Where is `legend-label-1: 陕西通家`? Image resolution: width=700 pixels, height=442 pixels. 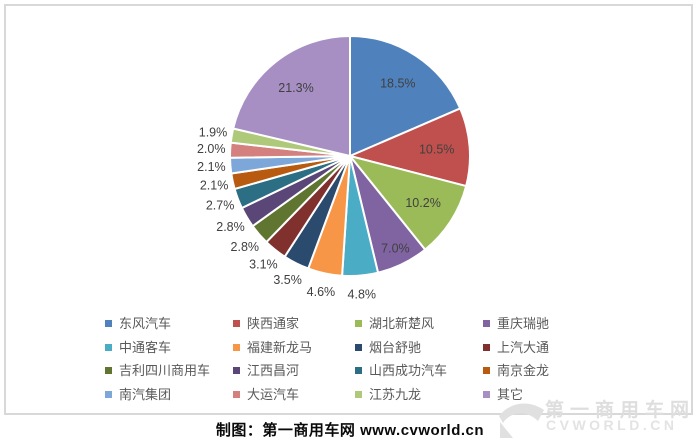
legend-label-1: 陕西通家 is located at coordinates (273, 324).